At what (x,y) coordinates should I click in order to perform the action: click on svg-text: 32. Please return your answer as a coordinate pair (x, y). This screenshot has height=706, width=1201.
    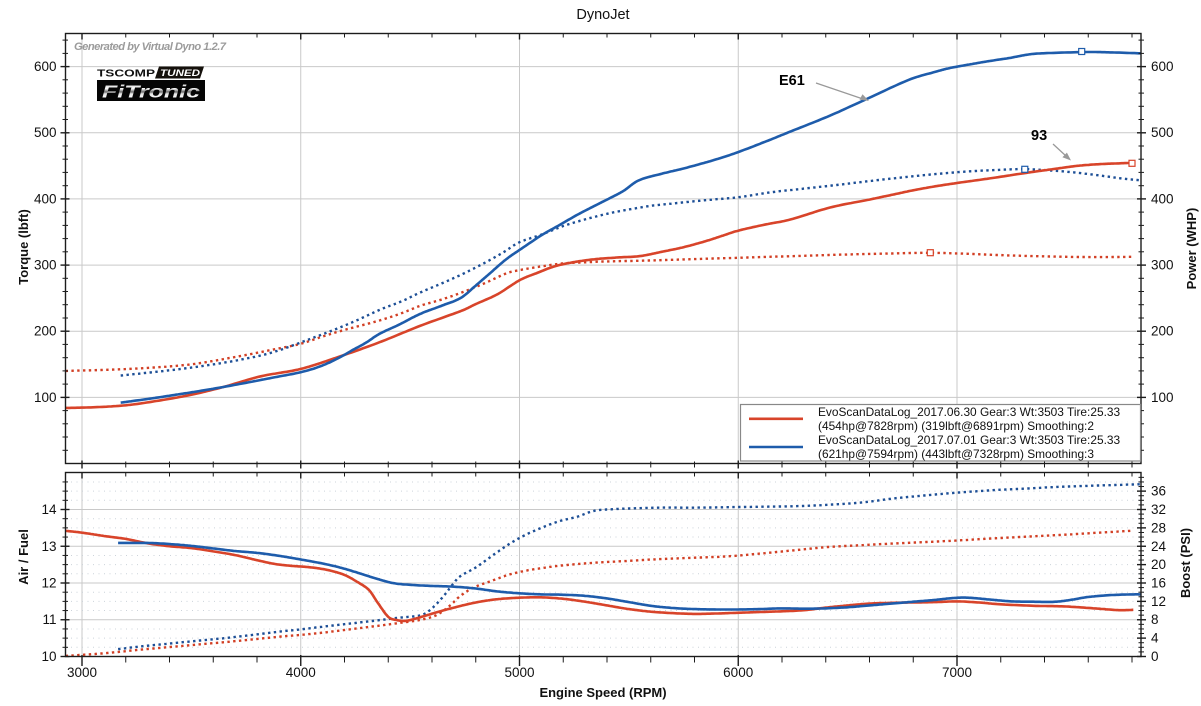
    Looking at the image, I should click on (1158, 509).